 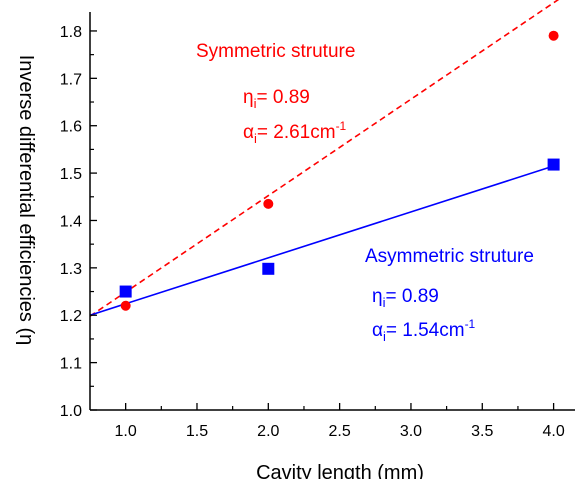 I want to click on asymmetric-eta-label: ηi= 0.89, so click(x=405, y=298).